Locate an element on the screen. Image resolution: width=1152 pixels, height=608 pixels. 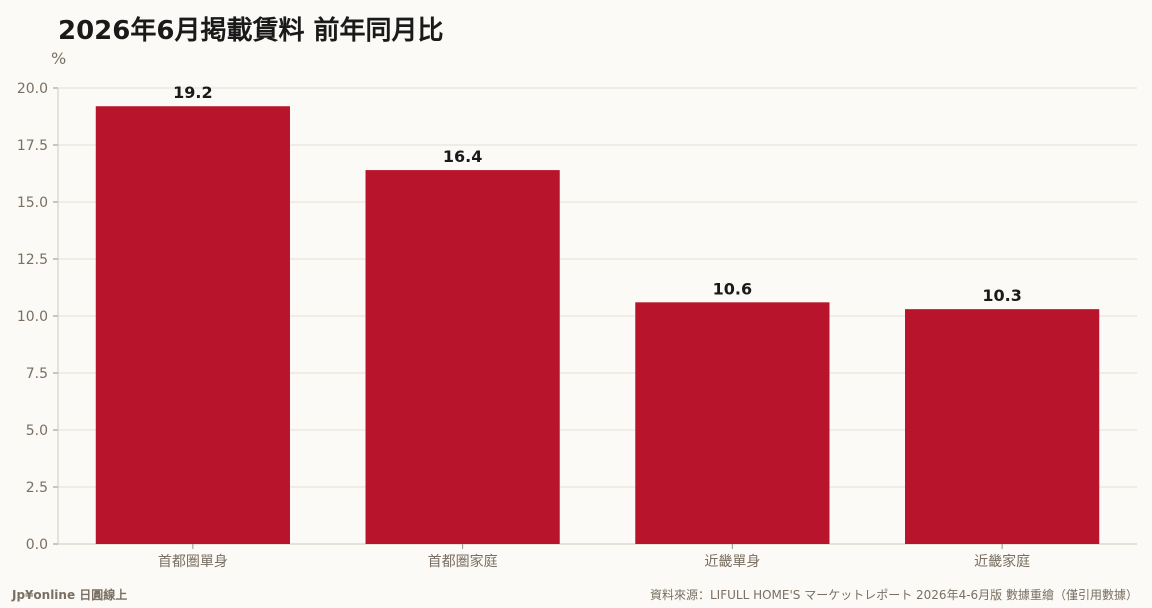
y-tick-label: 10.0 is located at coordinates (32, 317).